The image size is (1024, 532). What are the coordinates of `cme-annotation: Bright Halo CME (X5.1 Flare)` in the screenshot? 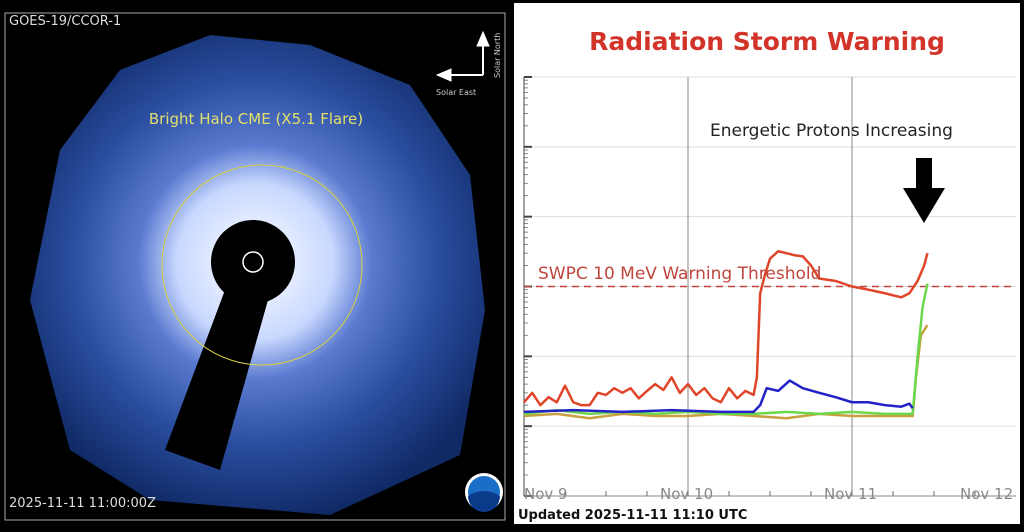 It's located at (256, 119).